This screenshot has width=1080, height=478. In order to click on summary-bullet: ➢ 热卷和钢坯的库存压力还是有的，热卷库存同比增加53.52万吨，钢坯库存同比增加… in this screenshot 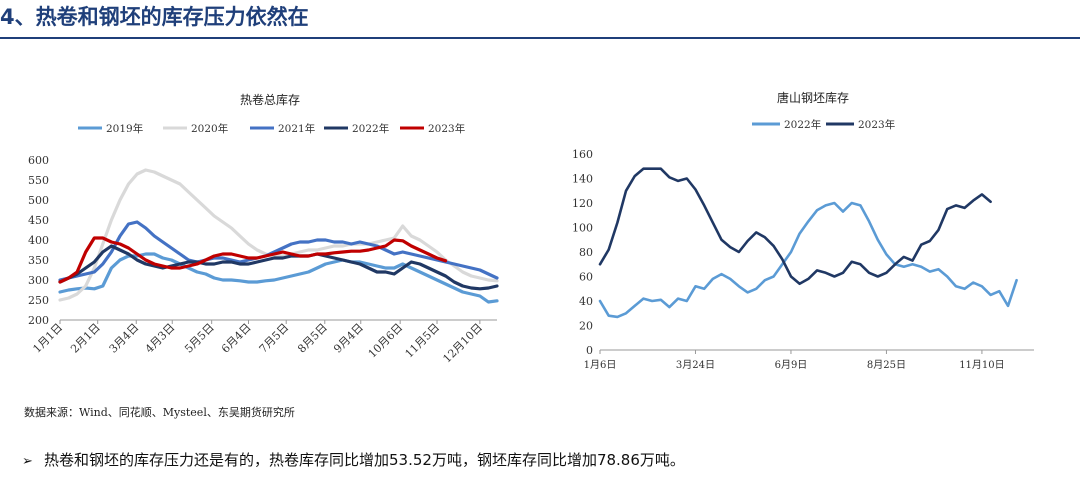, I will do `click(353, 459)`.